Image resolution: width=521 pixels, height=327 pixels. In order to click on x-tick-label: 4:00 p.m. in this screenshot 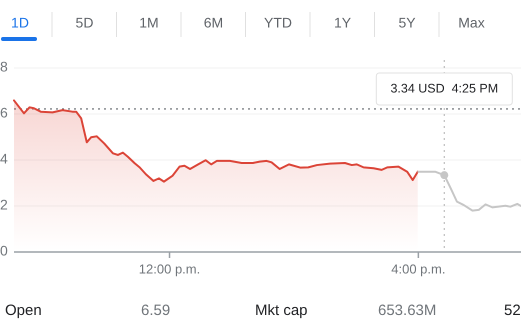, I will do `click(418, 268)`.